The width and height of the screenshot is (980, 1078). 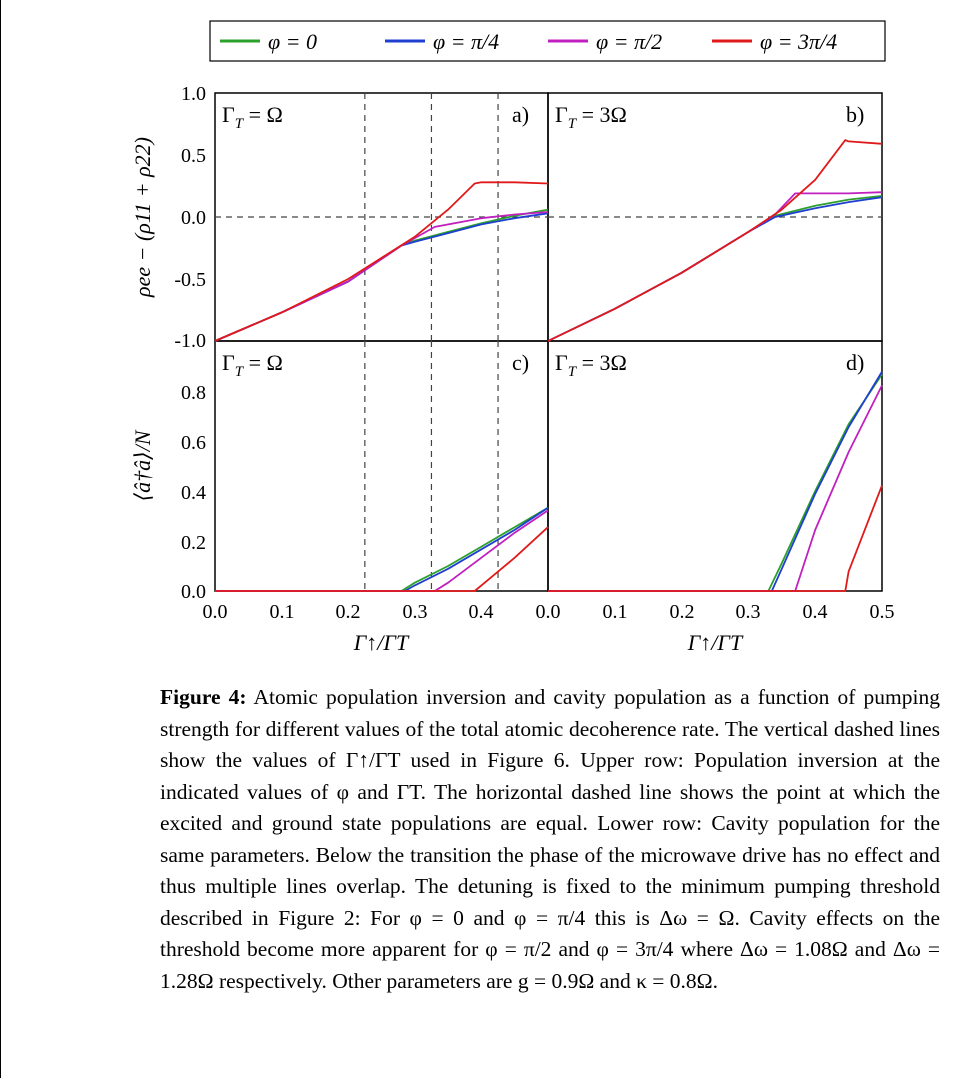 I want to click on xtick-left-5: 0.0, so click(x=548, y=612).